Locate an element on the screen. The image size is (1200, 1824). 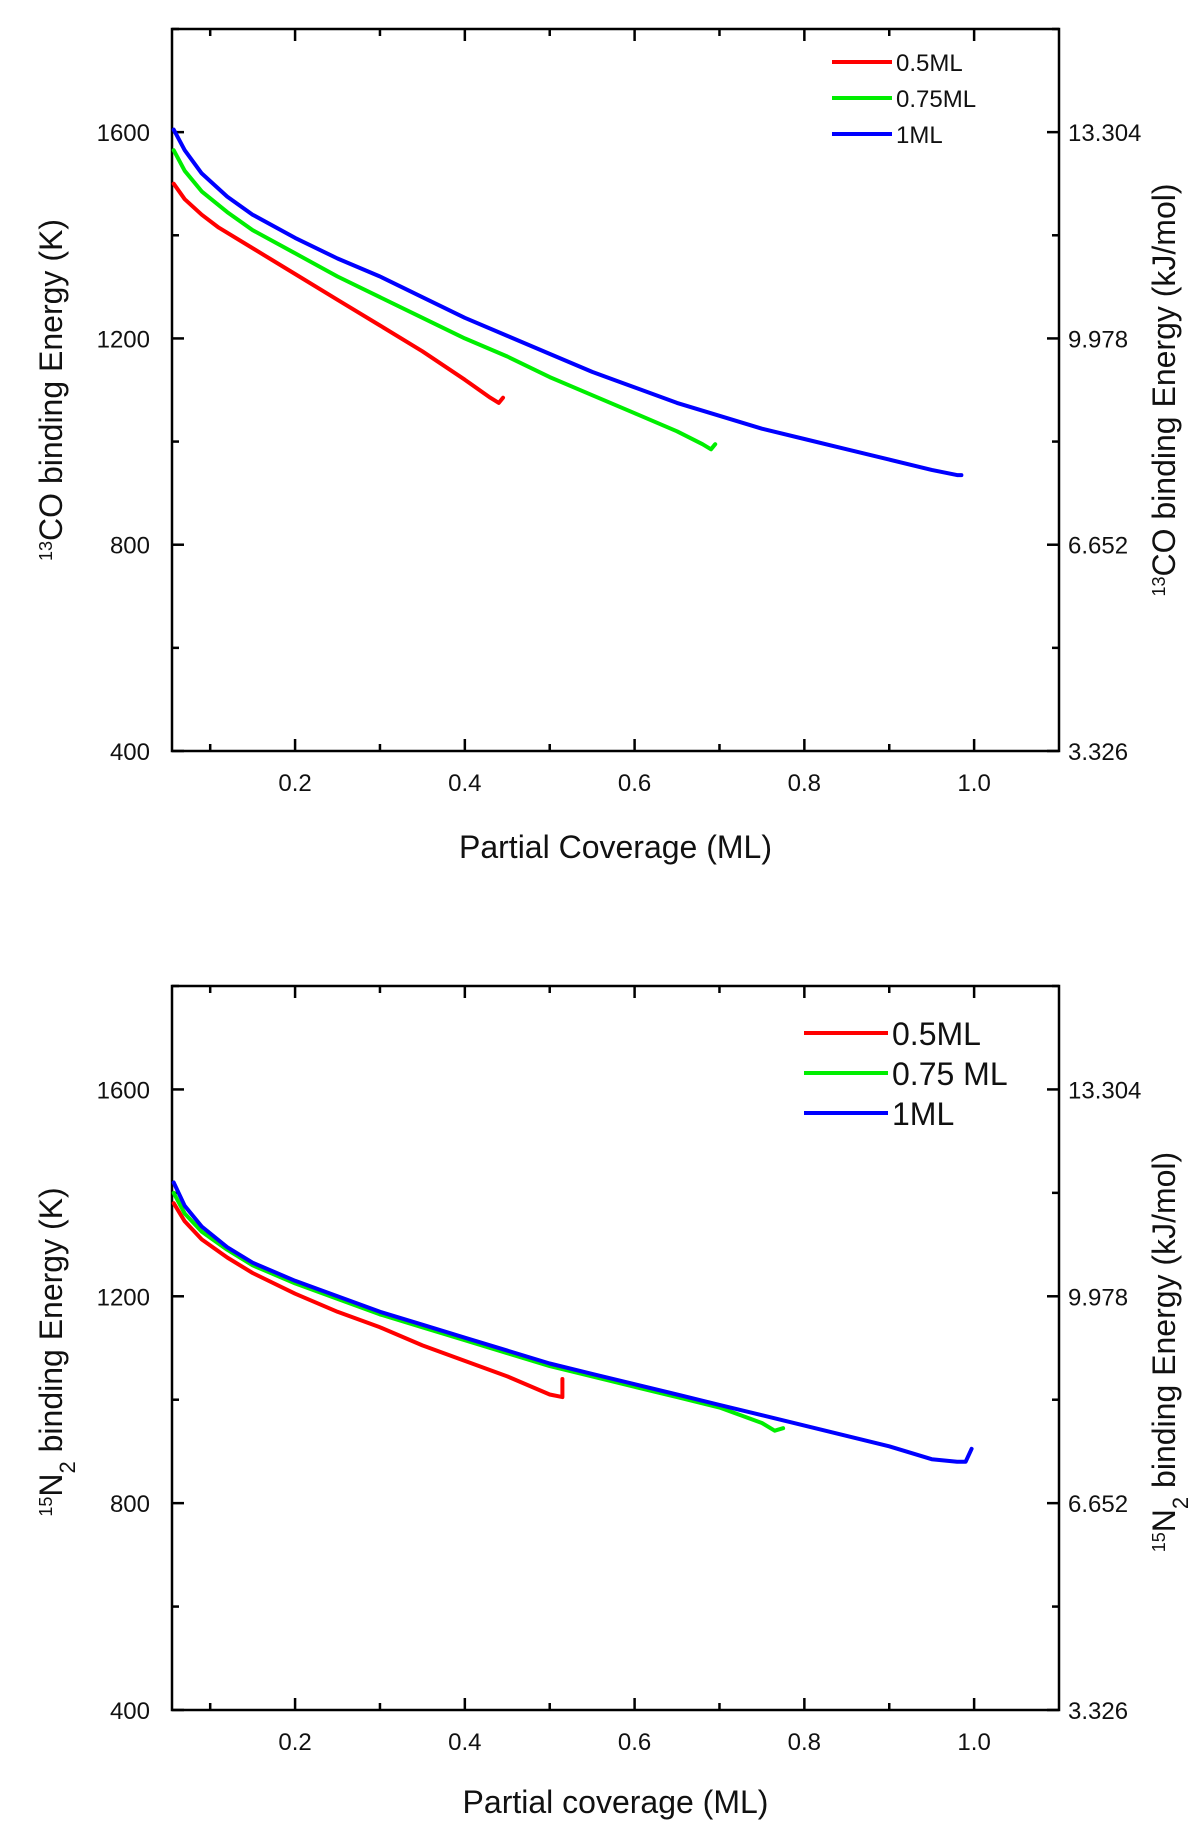
y2-label-main: CO binding Energy (kJ/mol) is located at coordinates (1164, 379).